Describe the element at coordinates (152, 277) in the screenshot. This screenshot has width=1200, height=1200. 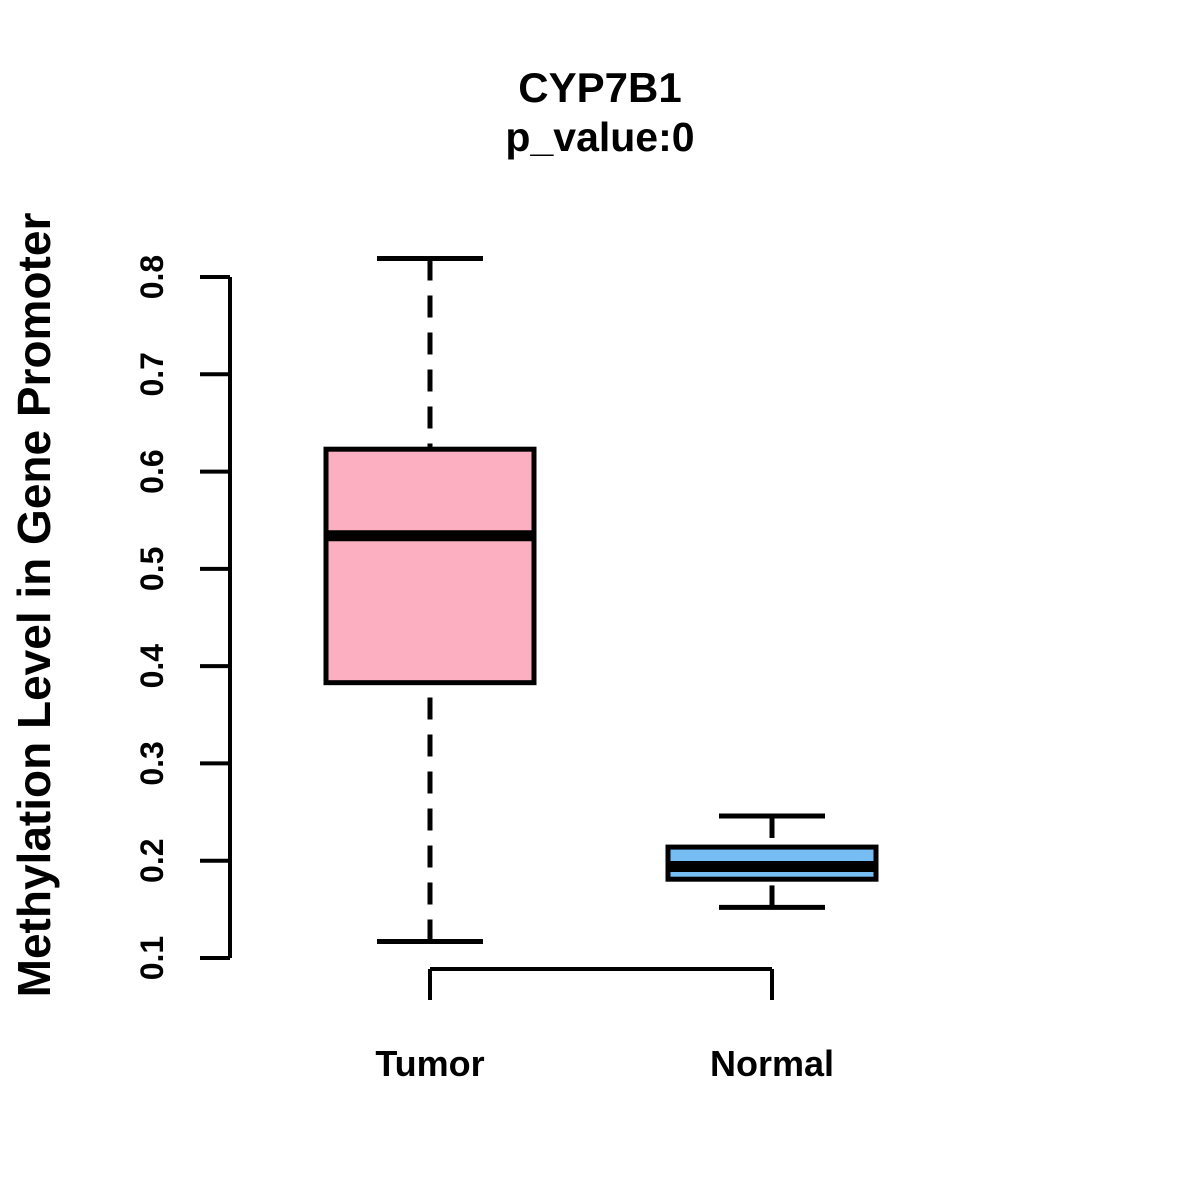
I see `y-tick-label: 0.8` at that location.